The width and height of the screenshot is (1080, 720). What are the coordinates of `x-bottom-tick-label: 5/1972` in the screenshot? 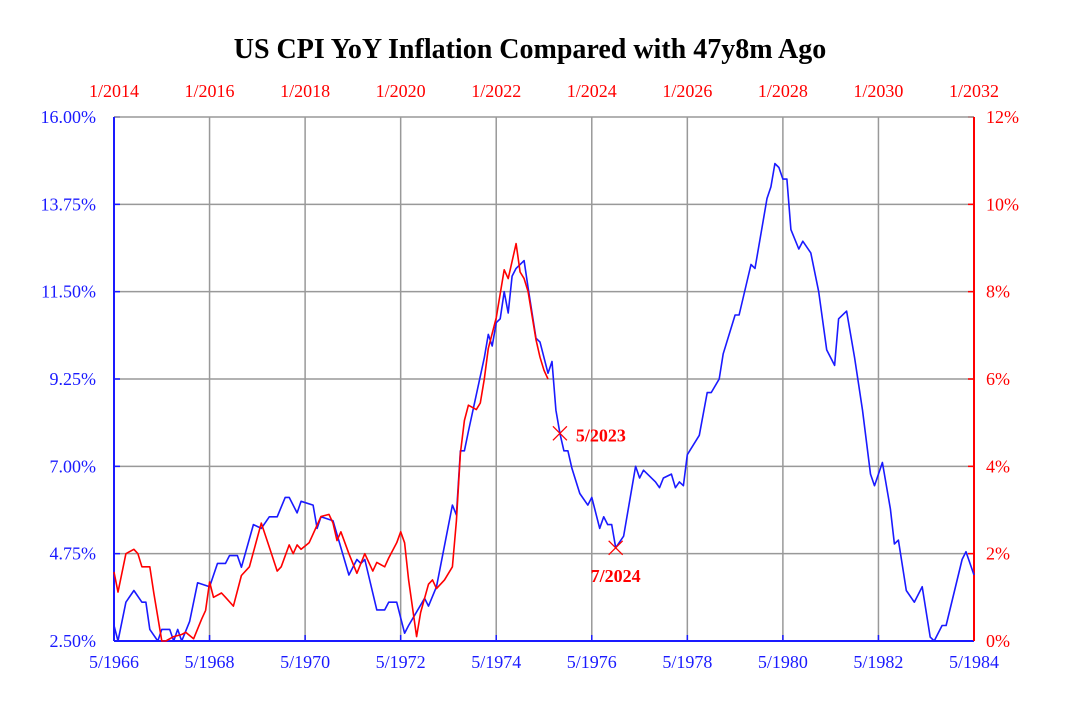 It's located at (401, 662).